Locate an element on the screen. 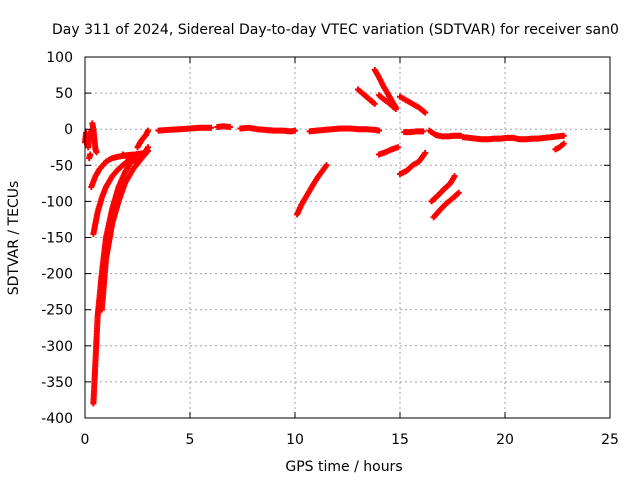 Image resolution: width=640 pixels, height=480 pixels. x-tick-label: 0 is located at coordinates (85, 440).